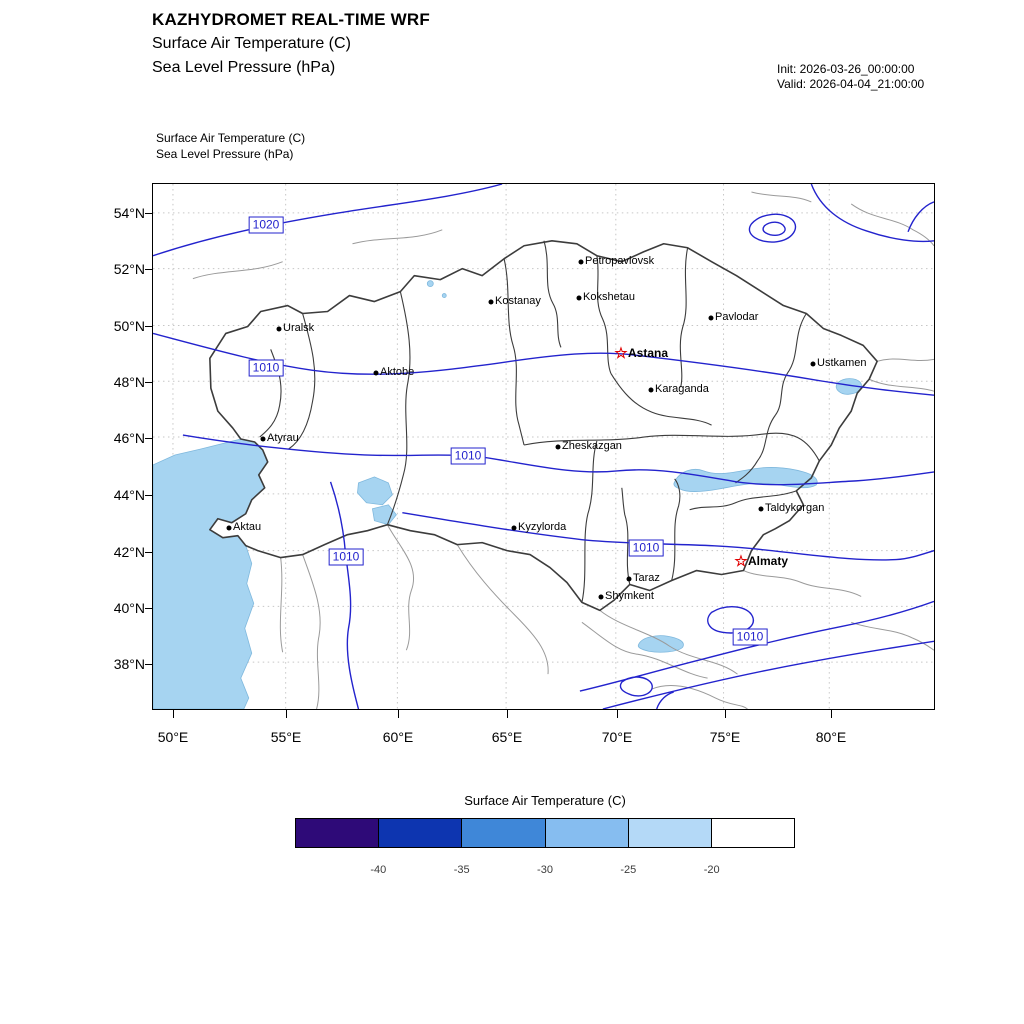  Describe the element at coordinates (461, 870) in the screenshot. I see `colorbar-tick-label: -35` at that location.